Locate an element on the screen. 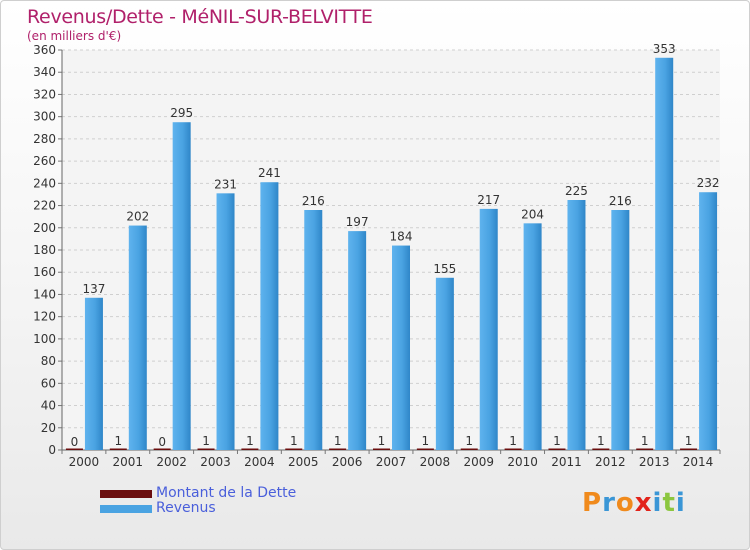  x-tick-label: 2012 is located at coordinates (610, 462).